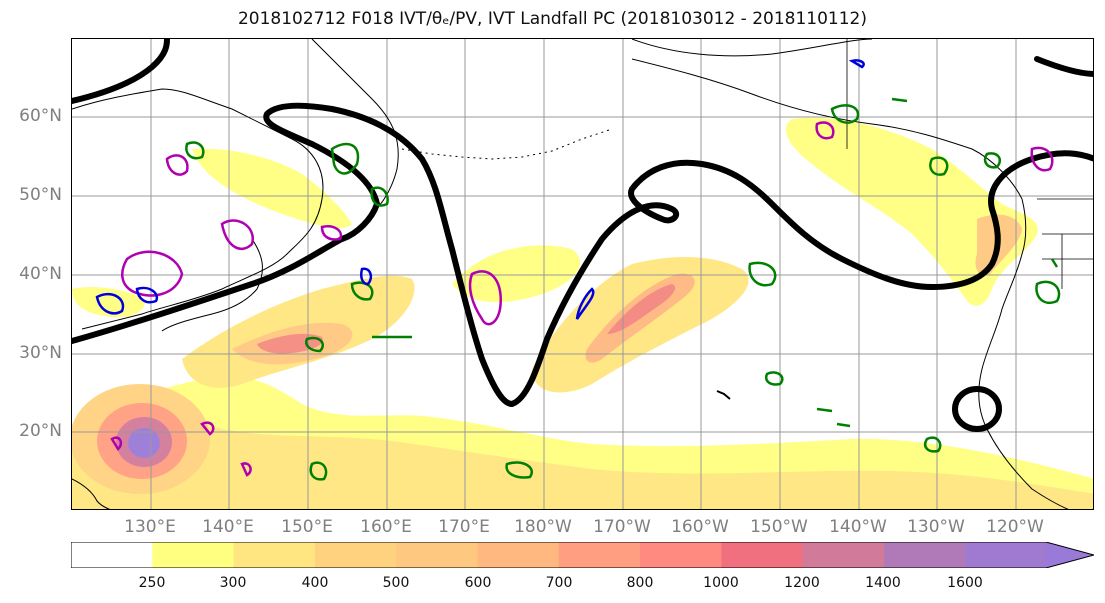 The width and height of the screenshot is (1105, 603). What do you see at coordinates (212, 285) in the screenshot?
I see `coast-japan` at bounding box center [212, 285].